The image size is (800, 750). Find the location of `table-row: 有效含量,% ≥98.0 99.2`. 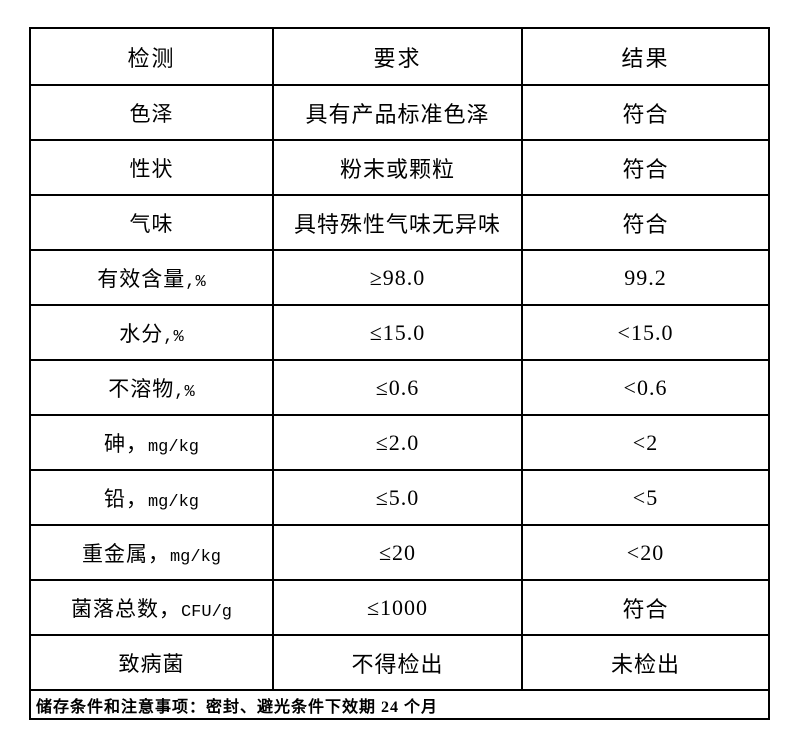

table-row: 有效含量,% ≥98.0 99.2 is located at coordinates (399, 277).